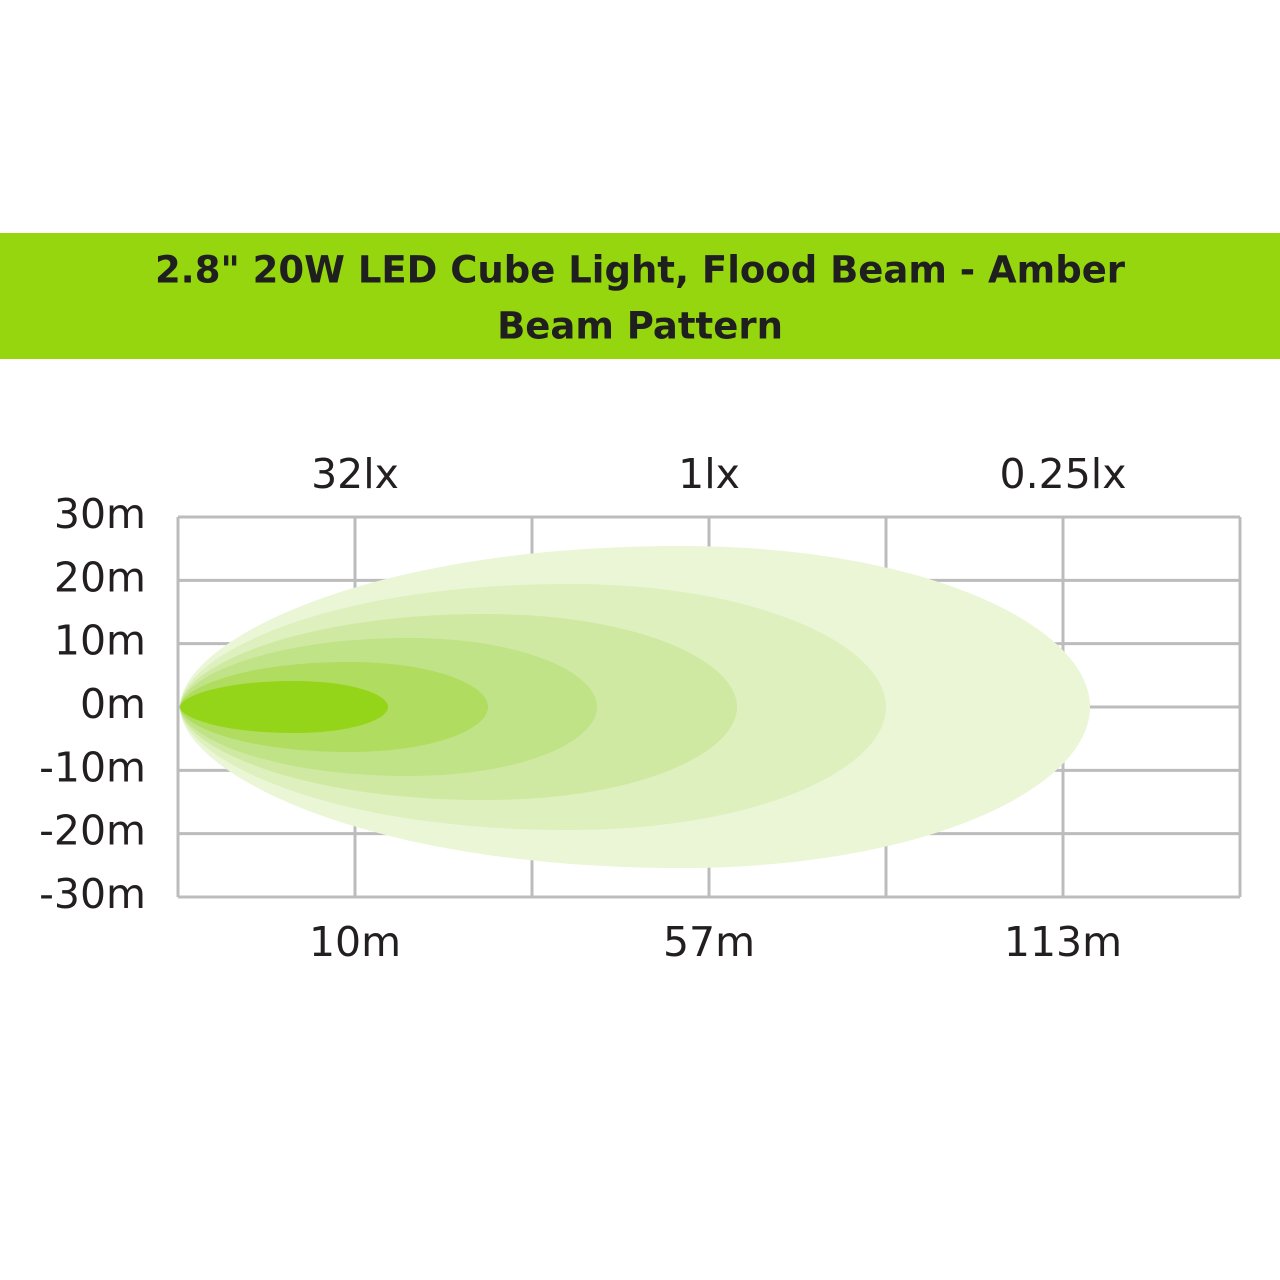  Describe the element at coordinates (284, 707) in the screenshot. I see `beam-zone` at that location.